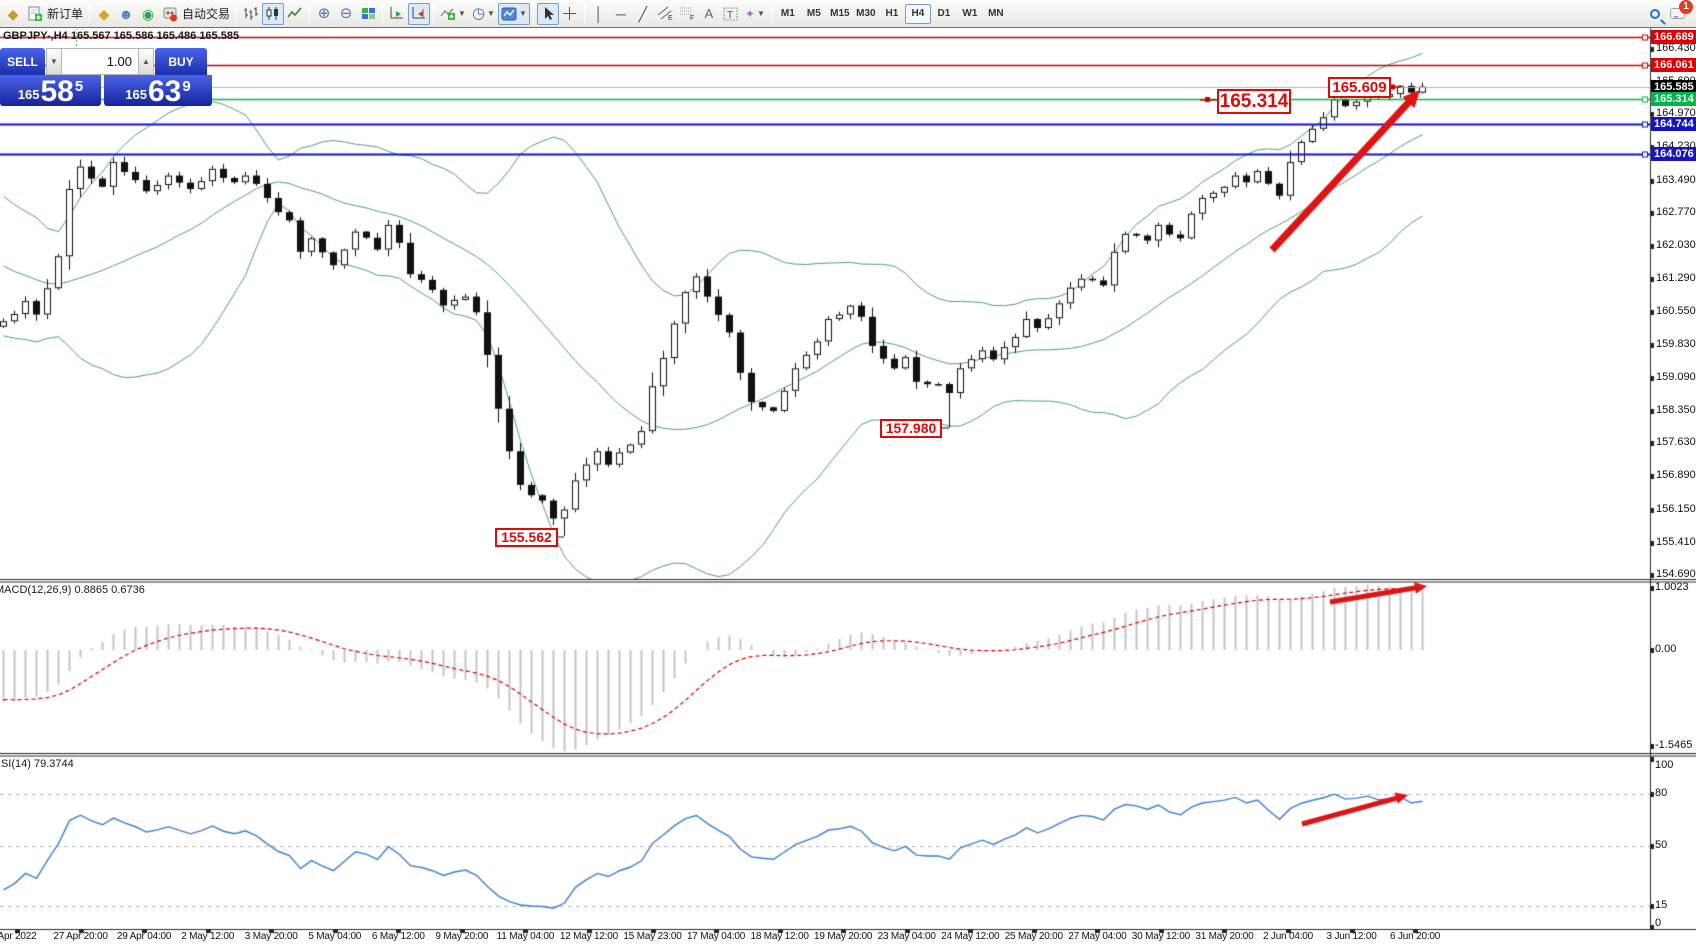 The image size is (1696, 944). What do you see at coordinates (136, 94) in the screenshot?
I see `buy-price-prefix: 165` at bounding box center [136, 94].